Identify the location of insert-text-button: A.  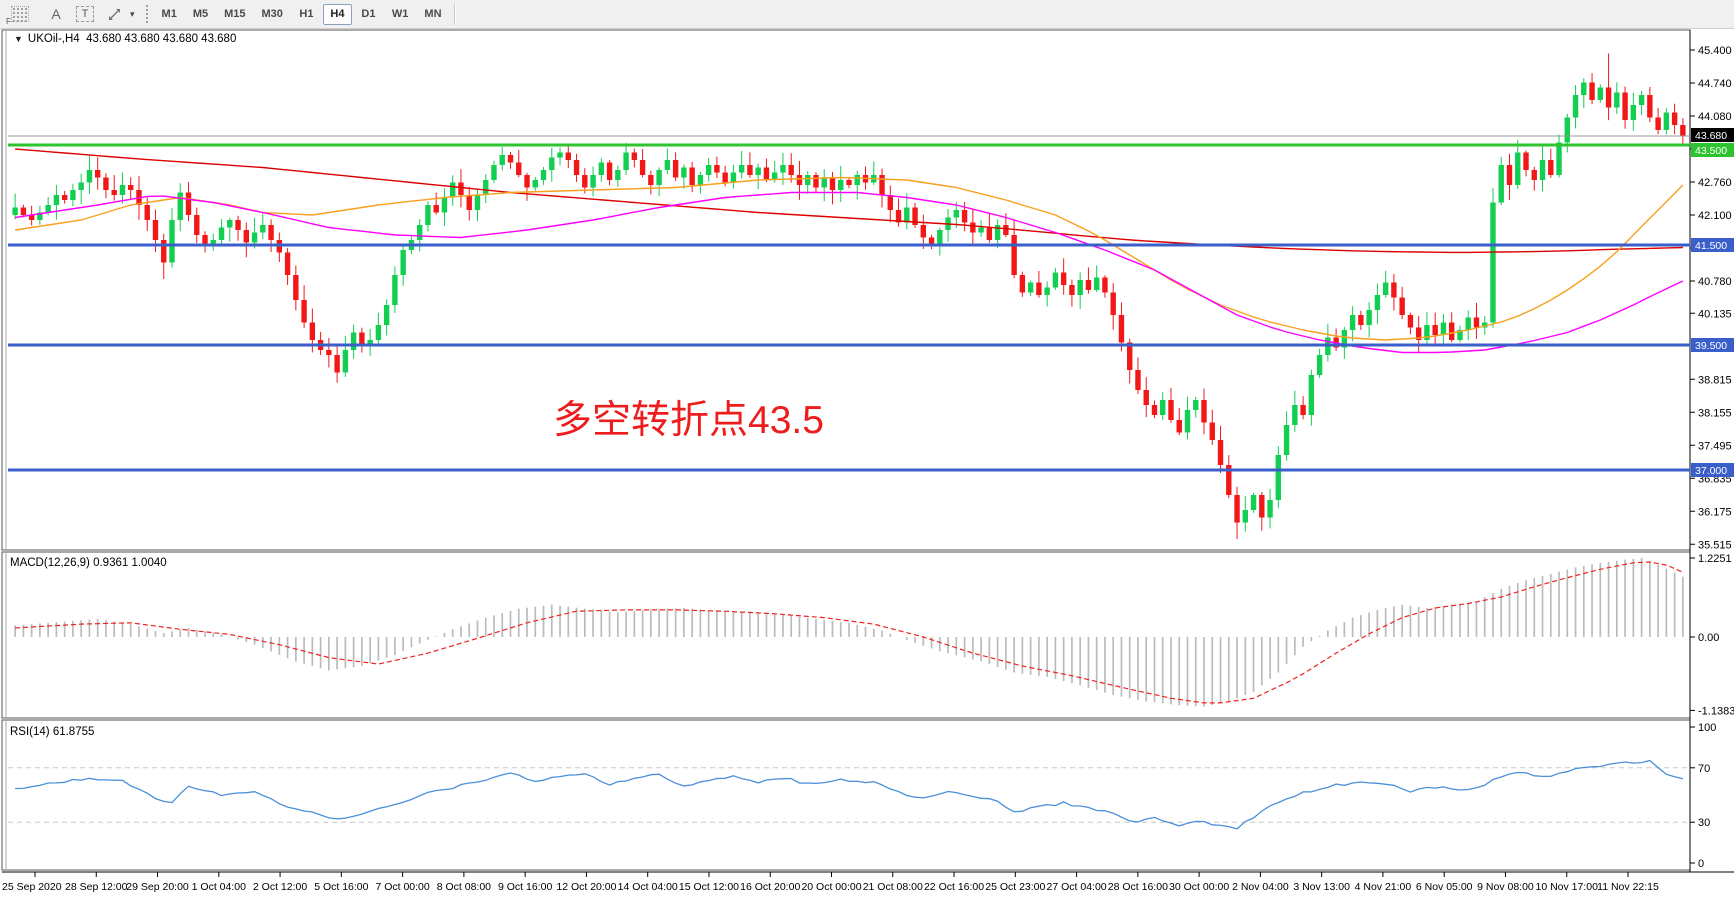
(56, 14).